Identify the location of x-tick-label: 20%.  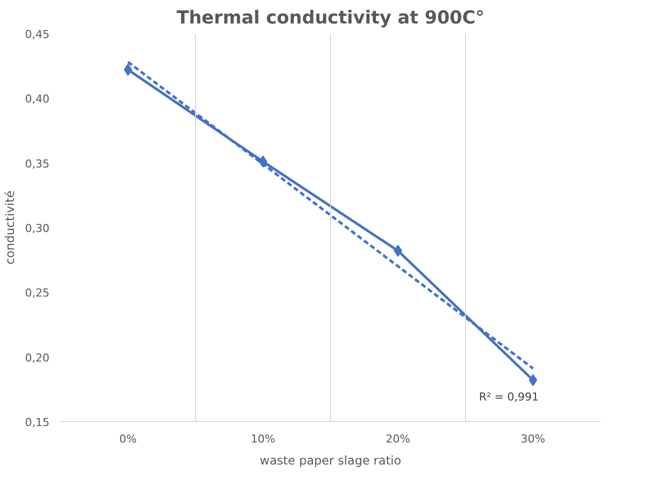
(398, 439).